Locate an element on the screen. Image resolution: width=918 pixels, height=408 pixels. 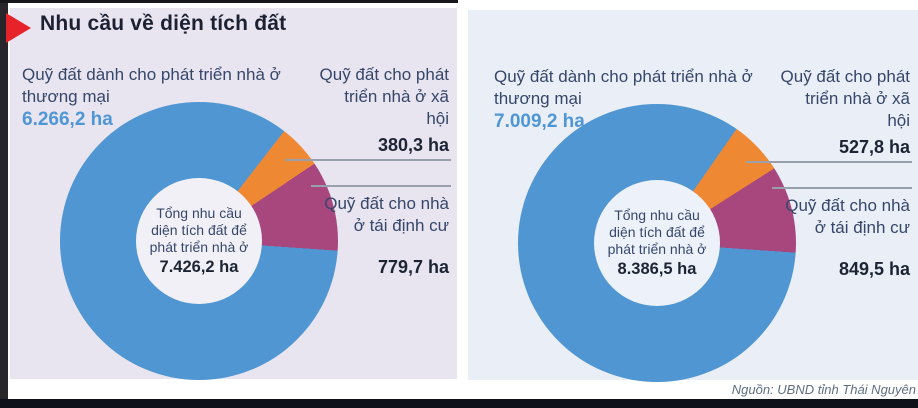
commercial-land-value: 7.009,2 ha is located at coordinates (539, 121).